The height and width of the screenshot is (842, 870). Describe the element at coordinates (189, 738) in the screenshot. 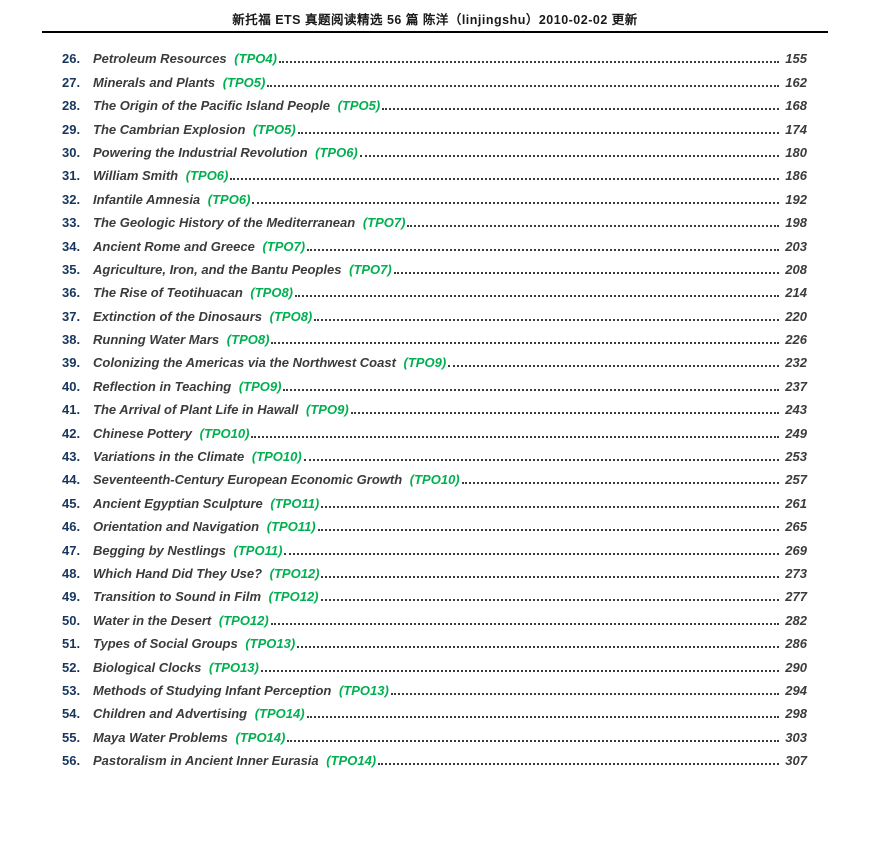

I see `entry-title: Maya Water Problems (TPO14)` at that location.